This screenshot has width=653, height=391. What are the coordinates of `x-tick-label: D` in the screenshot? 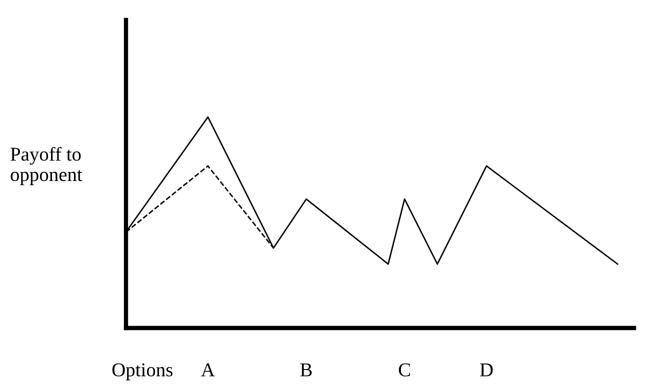 It's located at (486, 369).